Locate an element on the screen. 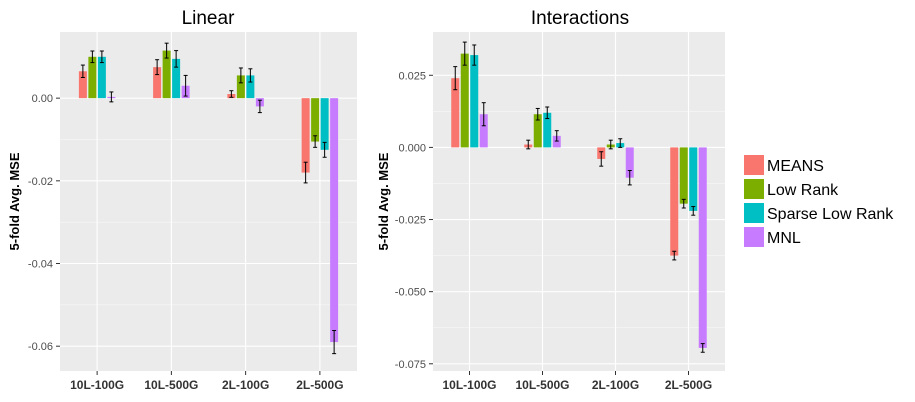 The width and height of the screenshot is (915, 402). y-tick-label: -0.06 is located at coordinates (40, 347).